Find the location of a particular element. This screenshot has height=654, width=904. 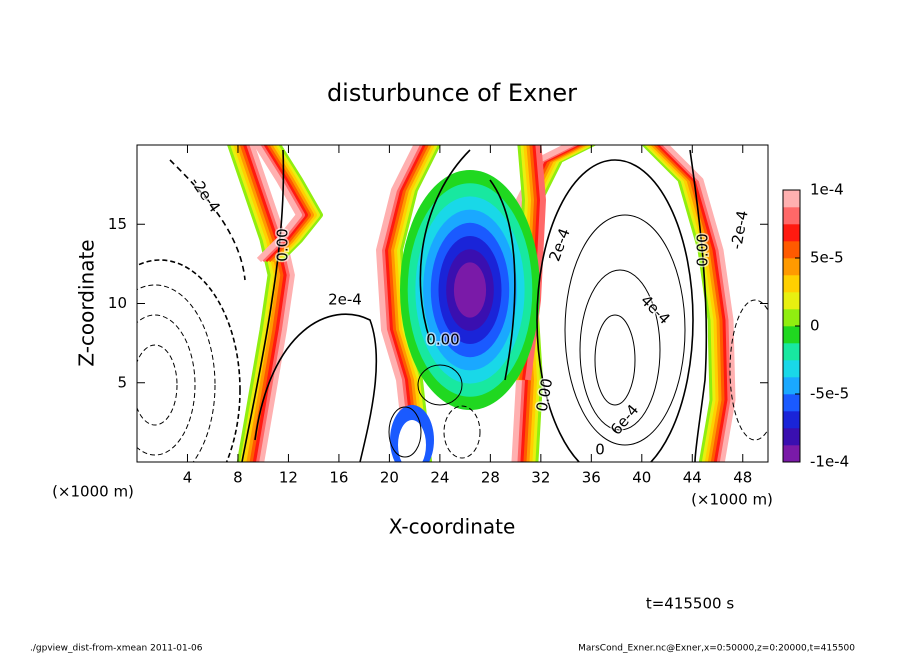

contour-label: 4e-4 is located at coordinates (655, 309).